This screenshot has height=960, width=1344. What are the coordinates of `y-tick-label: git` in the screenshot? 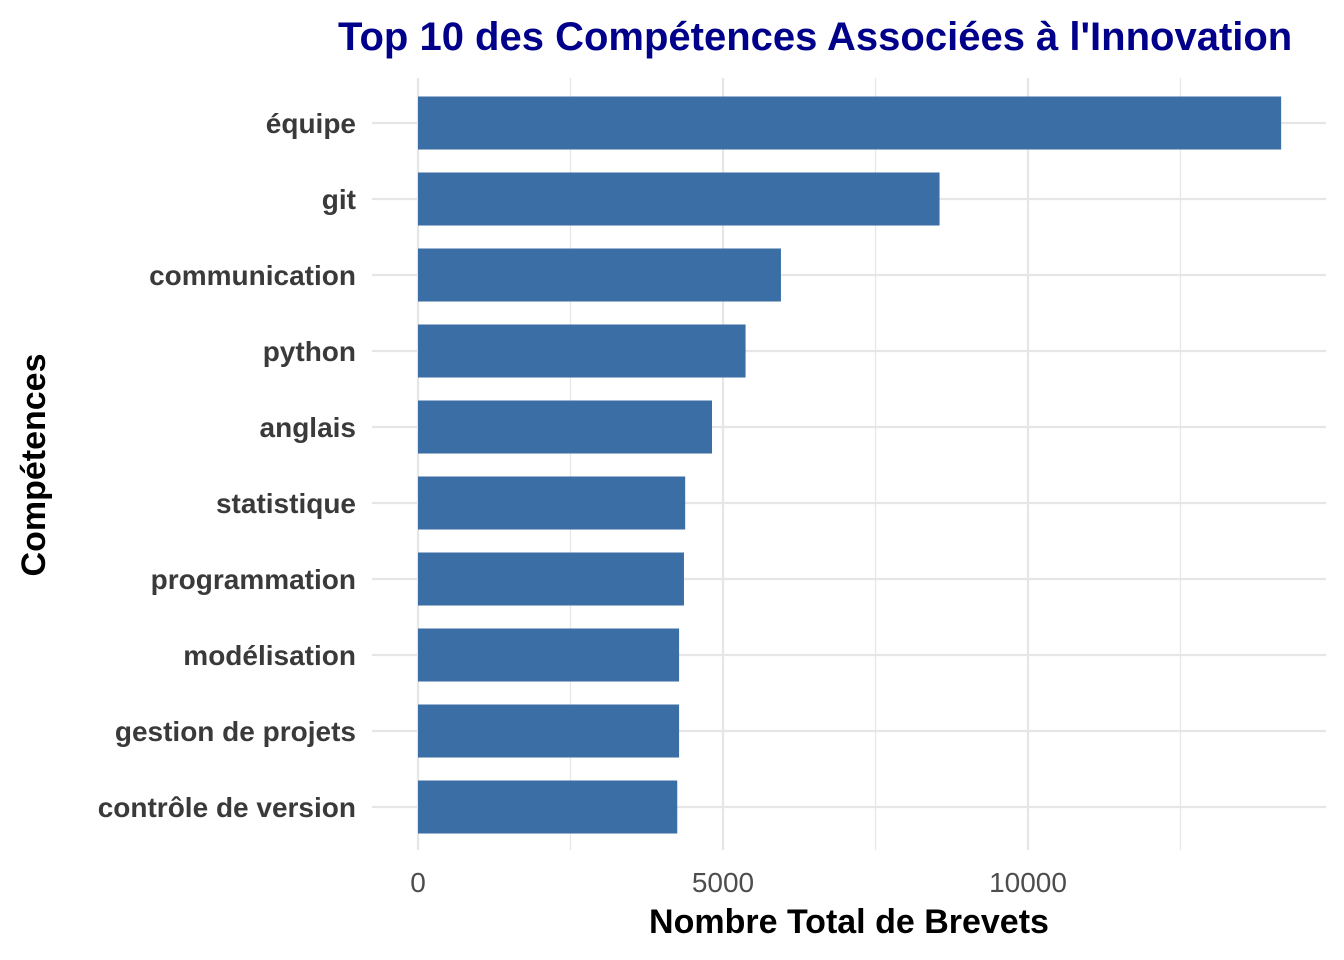 It's located at (339, 199).